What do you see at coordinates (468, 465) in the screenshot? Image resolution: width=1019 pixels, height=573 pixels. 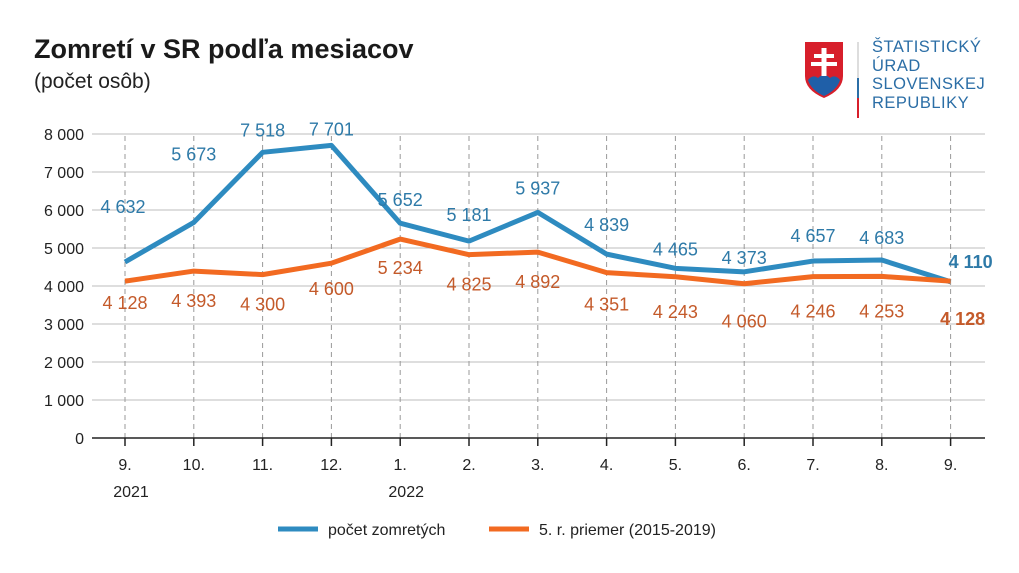 I see `x-tick-label: 2.` at bounding box center [468, 465].